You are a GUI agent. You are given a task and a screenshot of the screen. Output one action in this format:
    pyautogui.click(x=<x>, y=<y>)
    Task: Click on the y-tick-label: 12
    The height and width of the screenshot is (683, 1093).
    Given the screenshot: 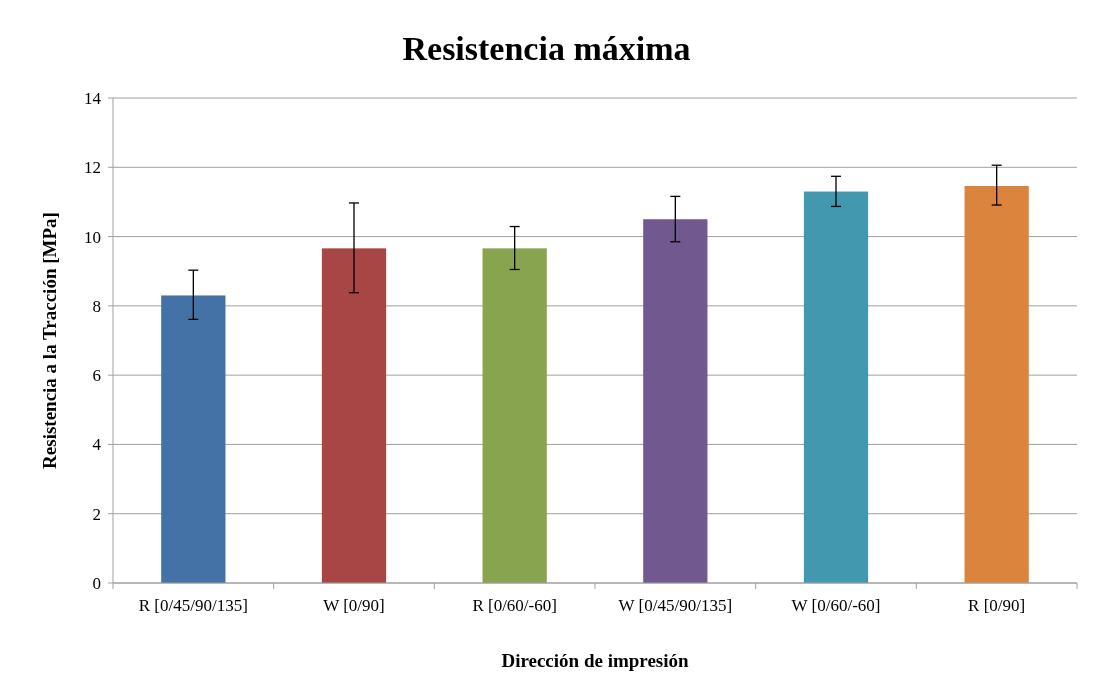 What is the action you would take?
    pyautogui.click(x=92, y=168)
    